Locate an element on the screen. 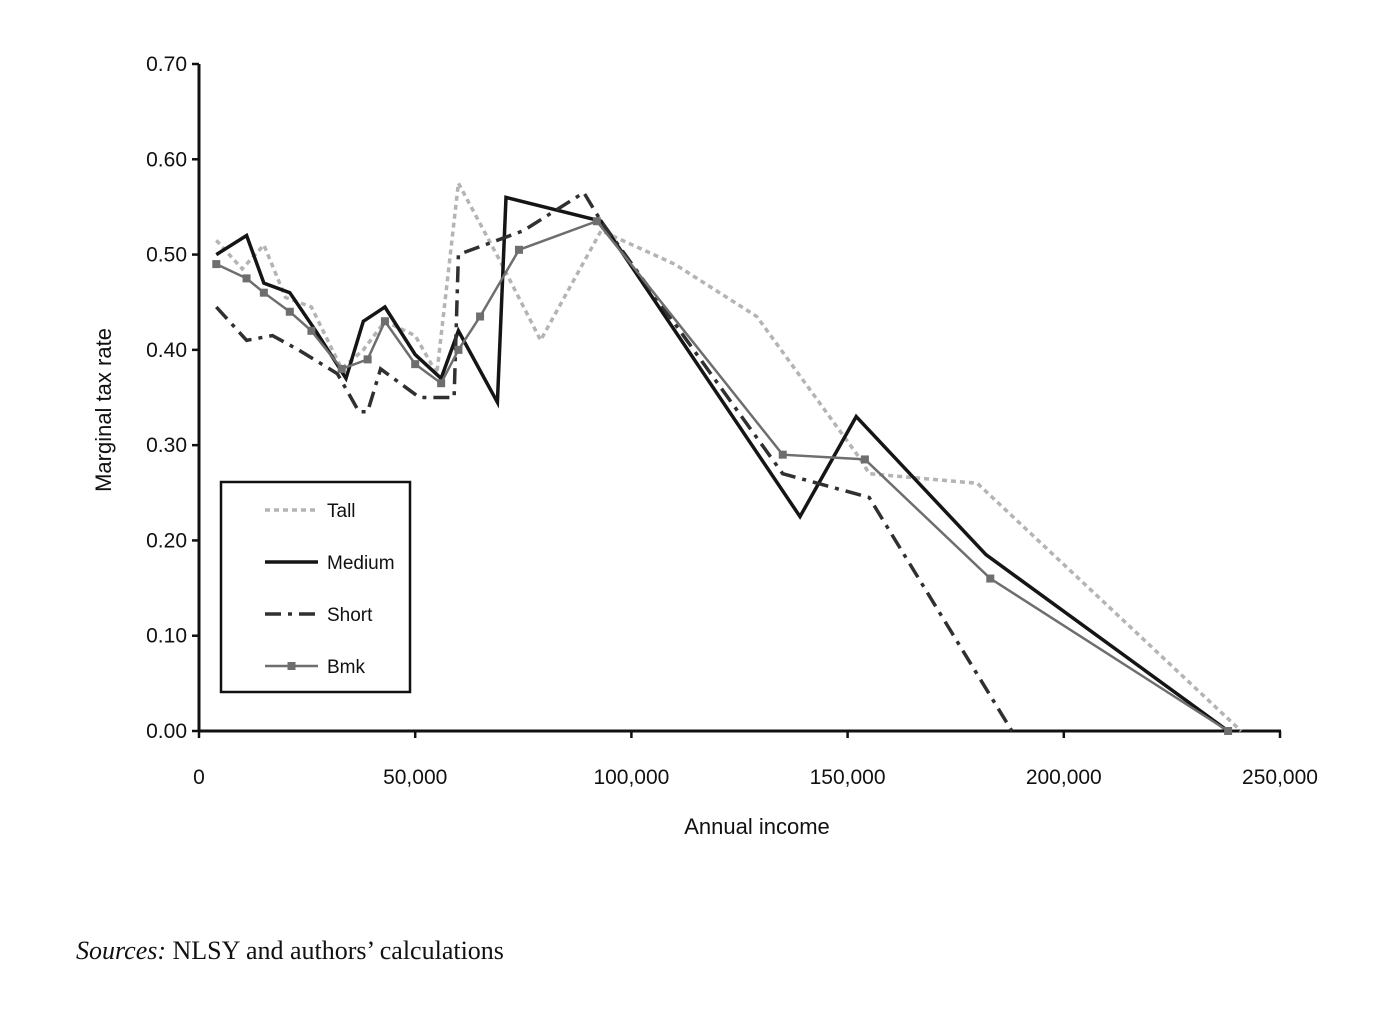 This screenshot has width=1390, height=1020. x-tick-label: 150,000 is located at coordinates (848, 777).